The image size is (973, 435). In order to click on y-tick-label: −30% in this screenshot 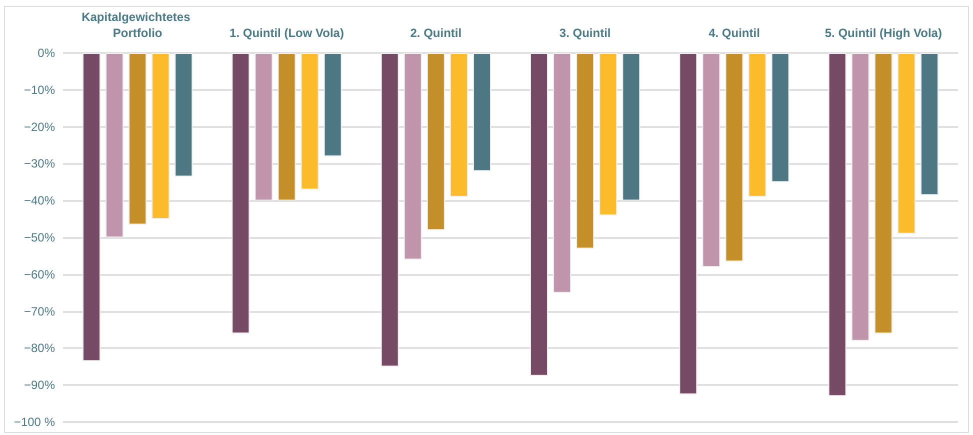, I will do `click(40, 163)`.